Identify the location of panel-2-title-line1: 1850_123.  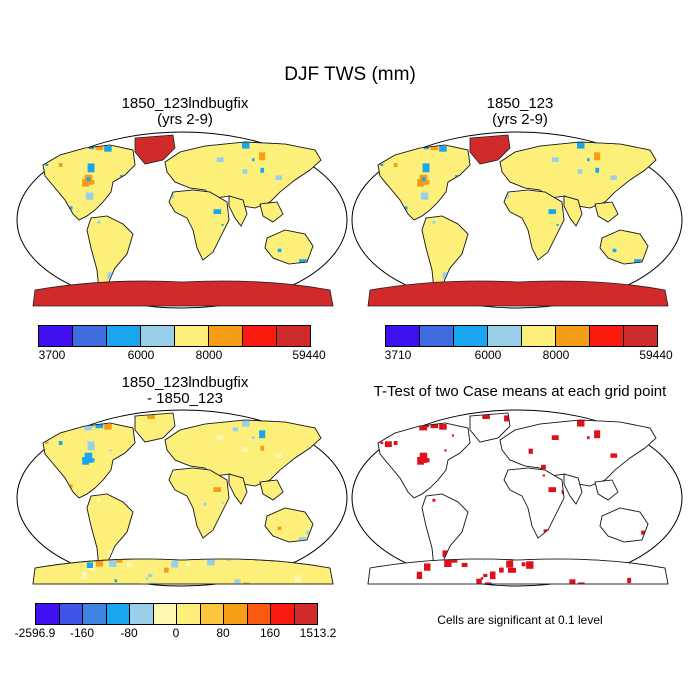
(520, 103).